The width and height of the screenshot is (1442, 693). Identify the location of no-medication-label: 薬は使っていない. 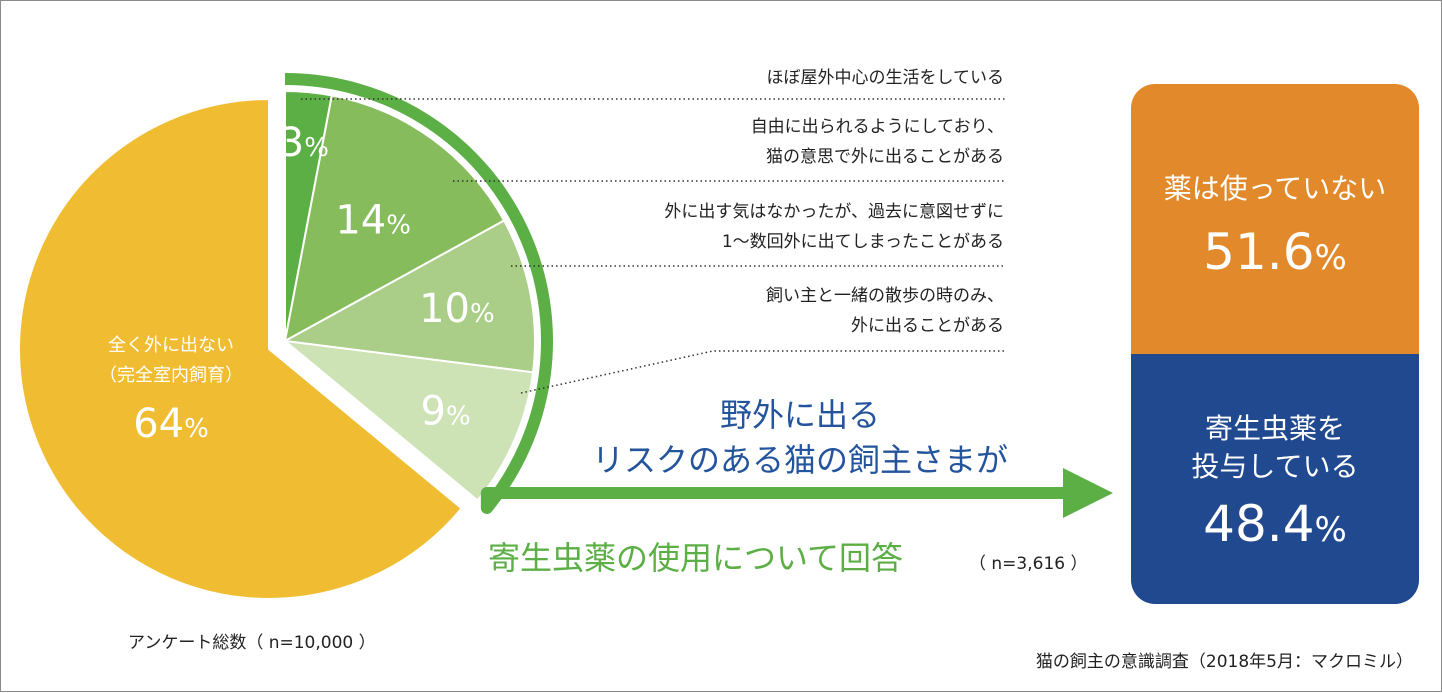
(1275, 188).